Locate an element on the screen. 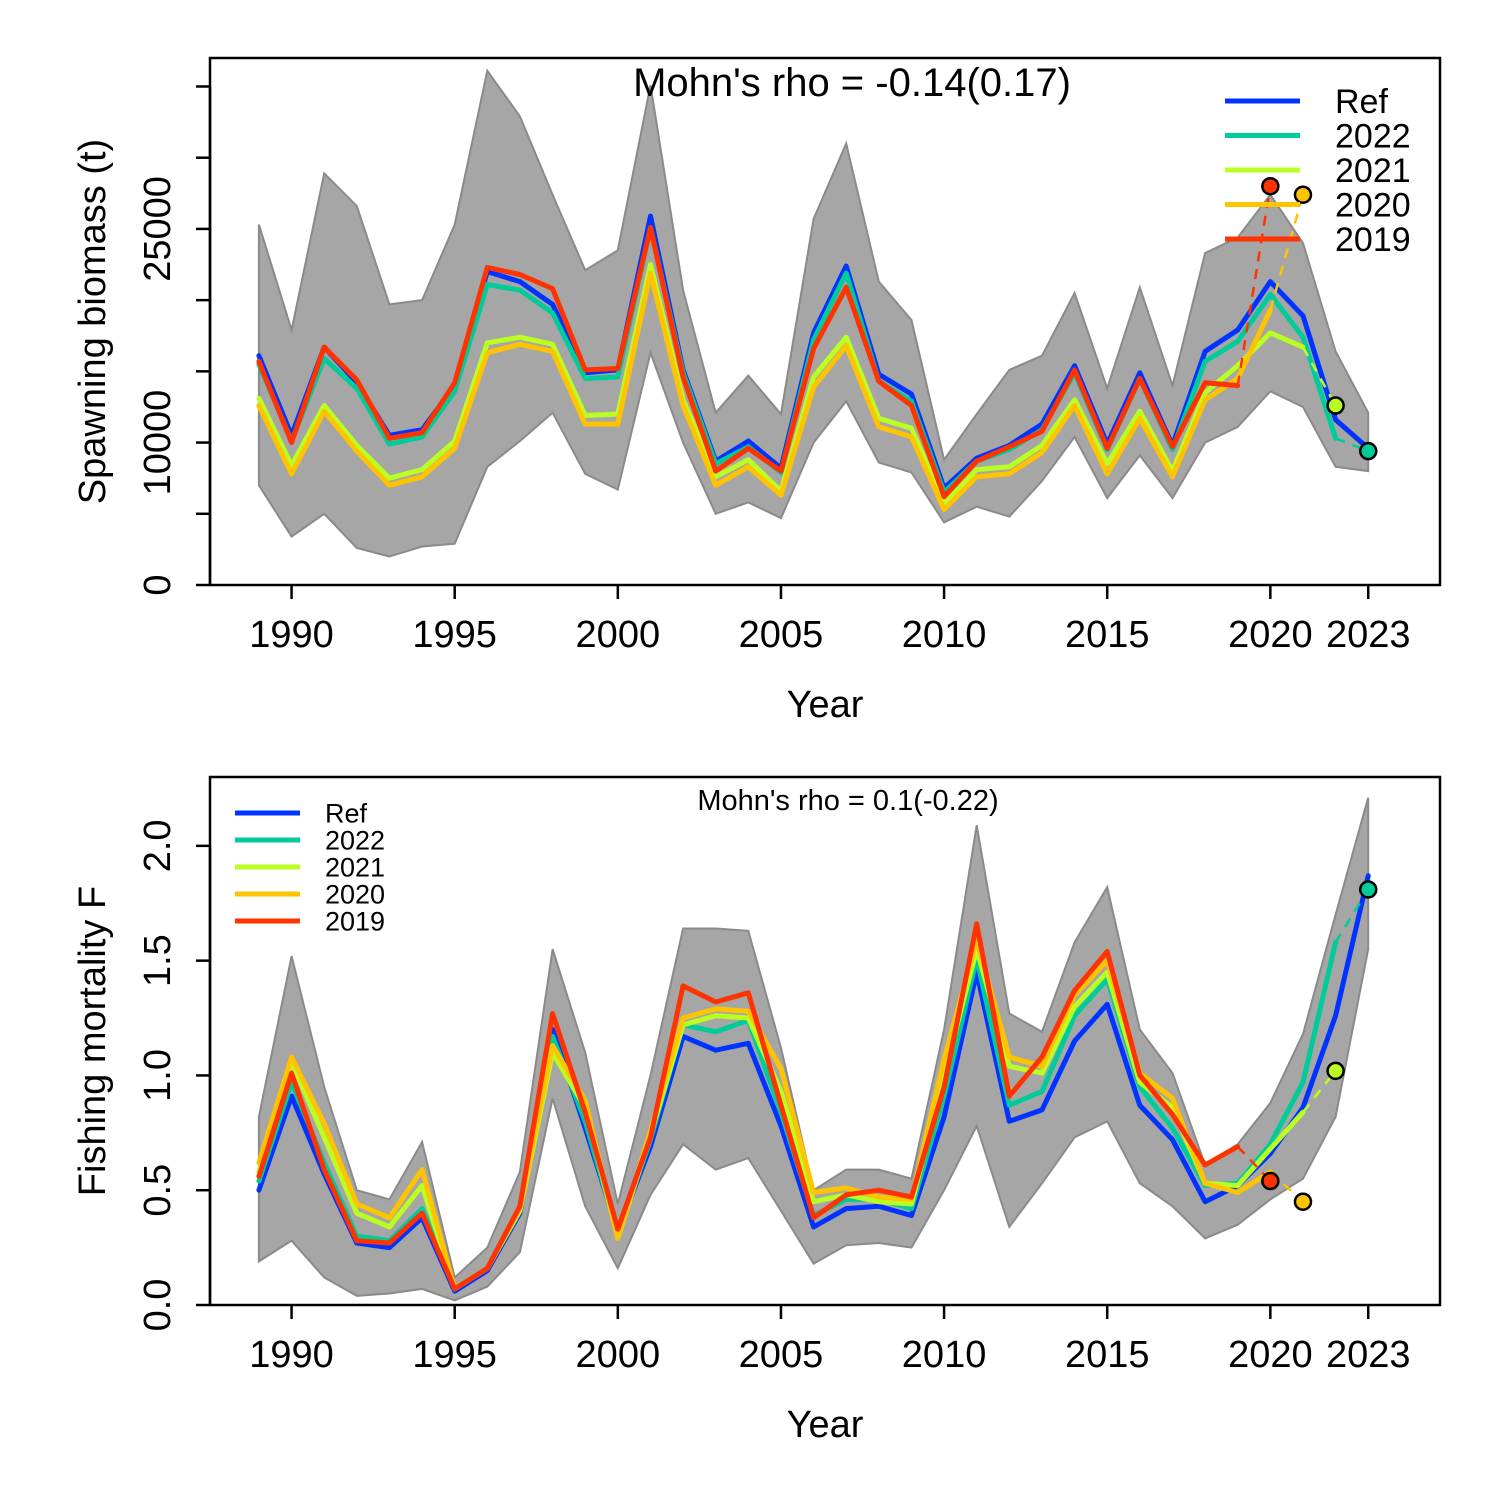 The image size is (1500, 1500). projection-line-2020 is located at coordinates (1287, 252).